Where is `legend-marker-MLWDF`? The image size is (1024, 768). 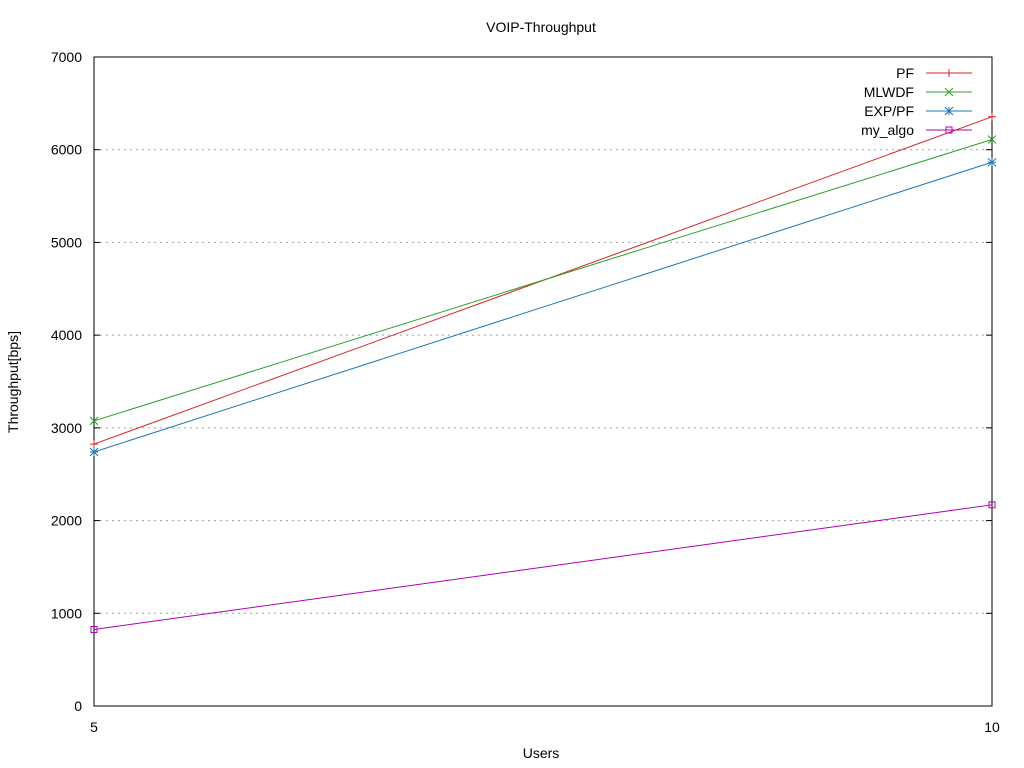 legend-marker-MLWDF is located at coordinates (949, 92).